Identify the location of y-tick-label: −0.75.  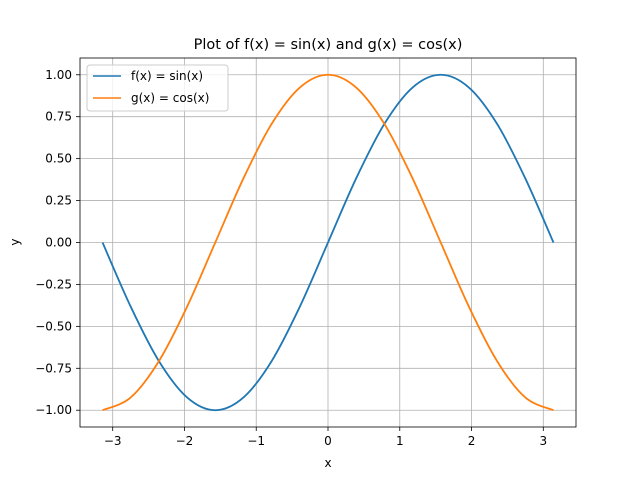
(53, 368).